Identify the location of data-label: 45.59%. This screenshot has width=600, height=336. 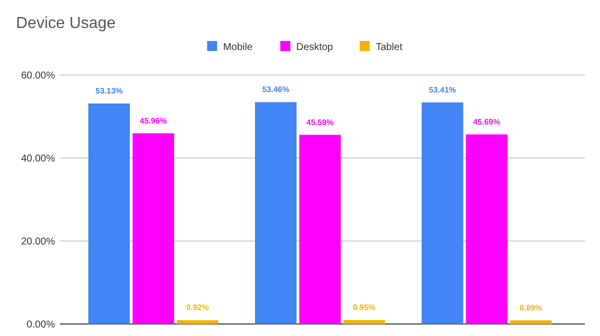
(320, 122).